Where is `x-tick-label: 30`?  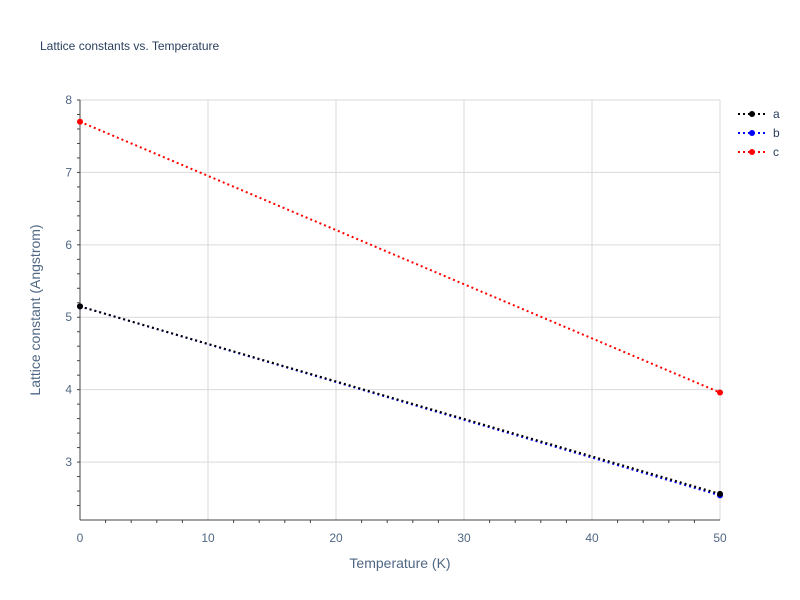 x-tick-label: 30 is located at coordinates (464, 538).